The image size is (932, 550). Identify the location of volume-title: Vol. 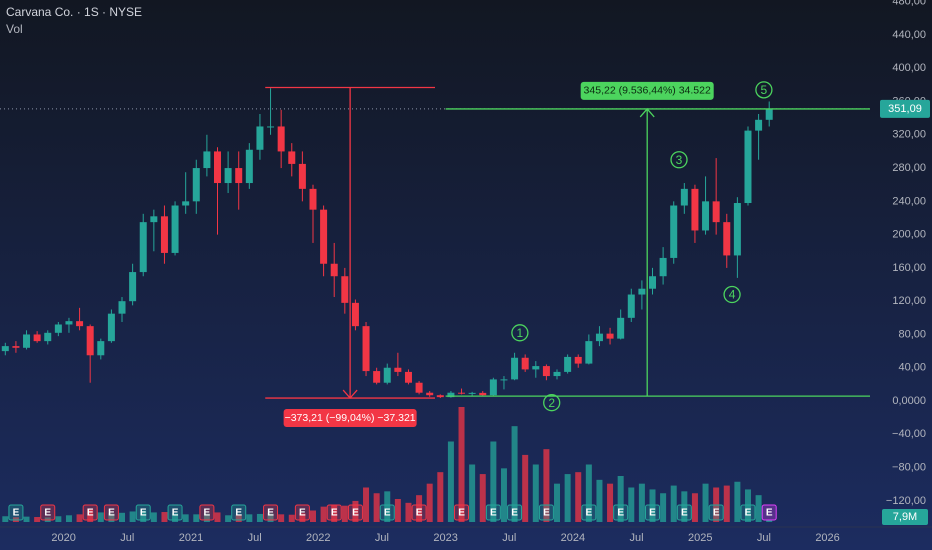
(14, 29).